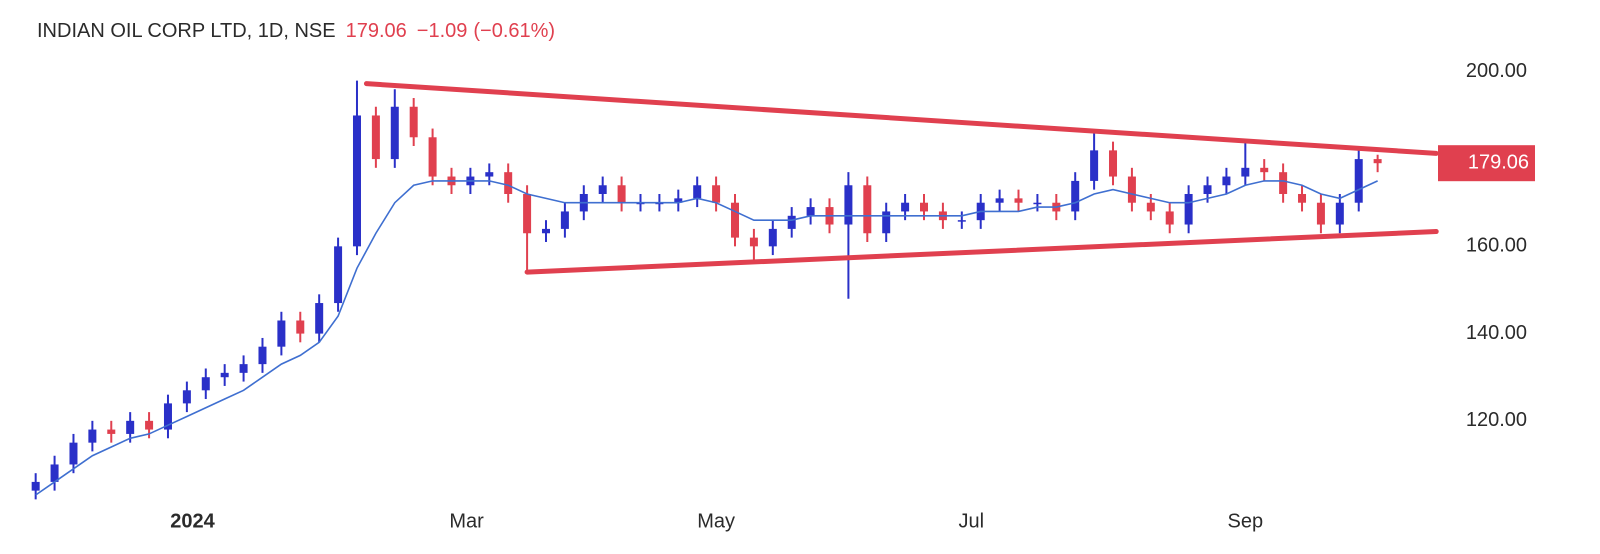 The width and height of the screenshot is (1600, 554). I want to click on y-tick-label: 140.00, so click(1496, 333).